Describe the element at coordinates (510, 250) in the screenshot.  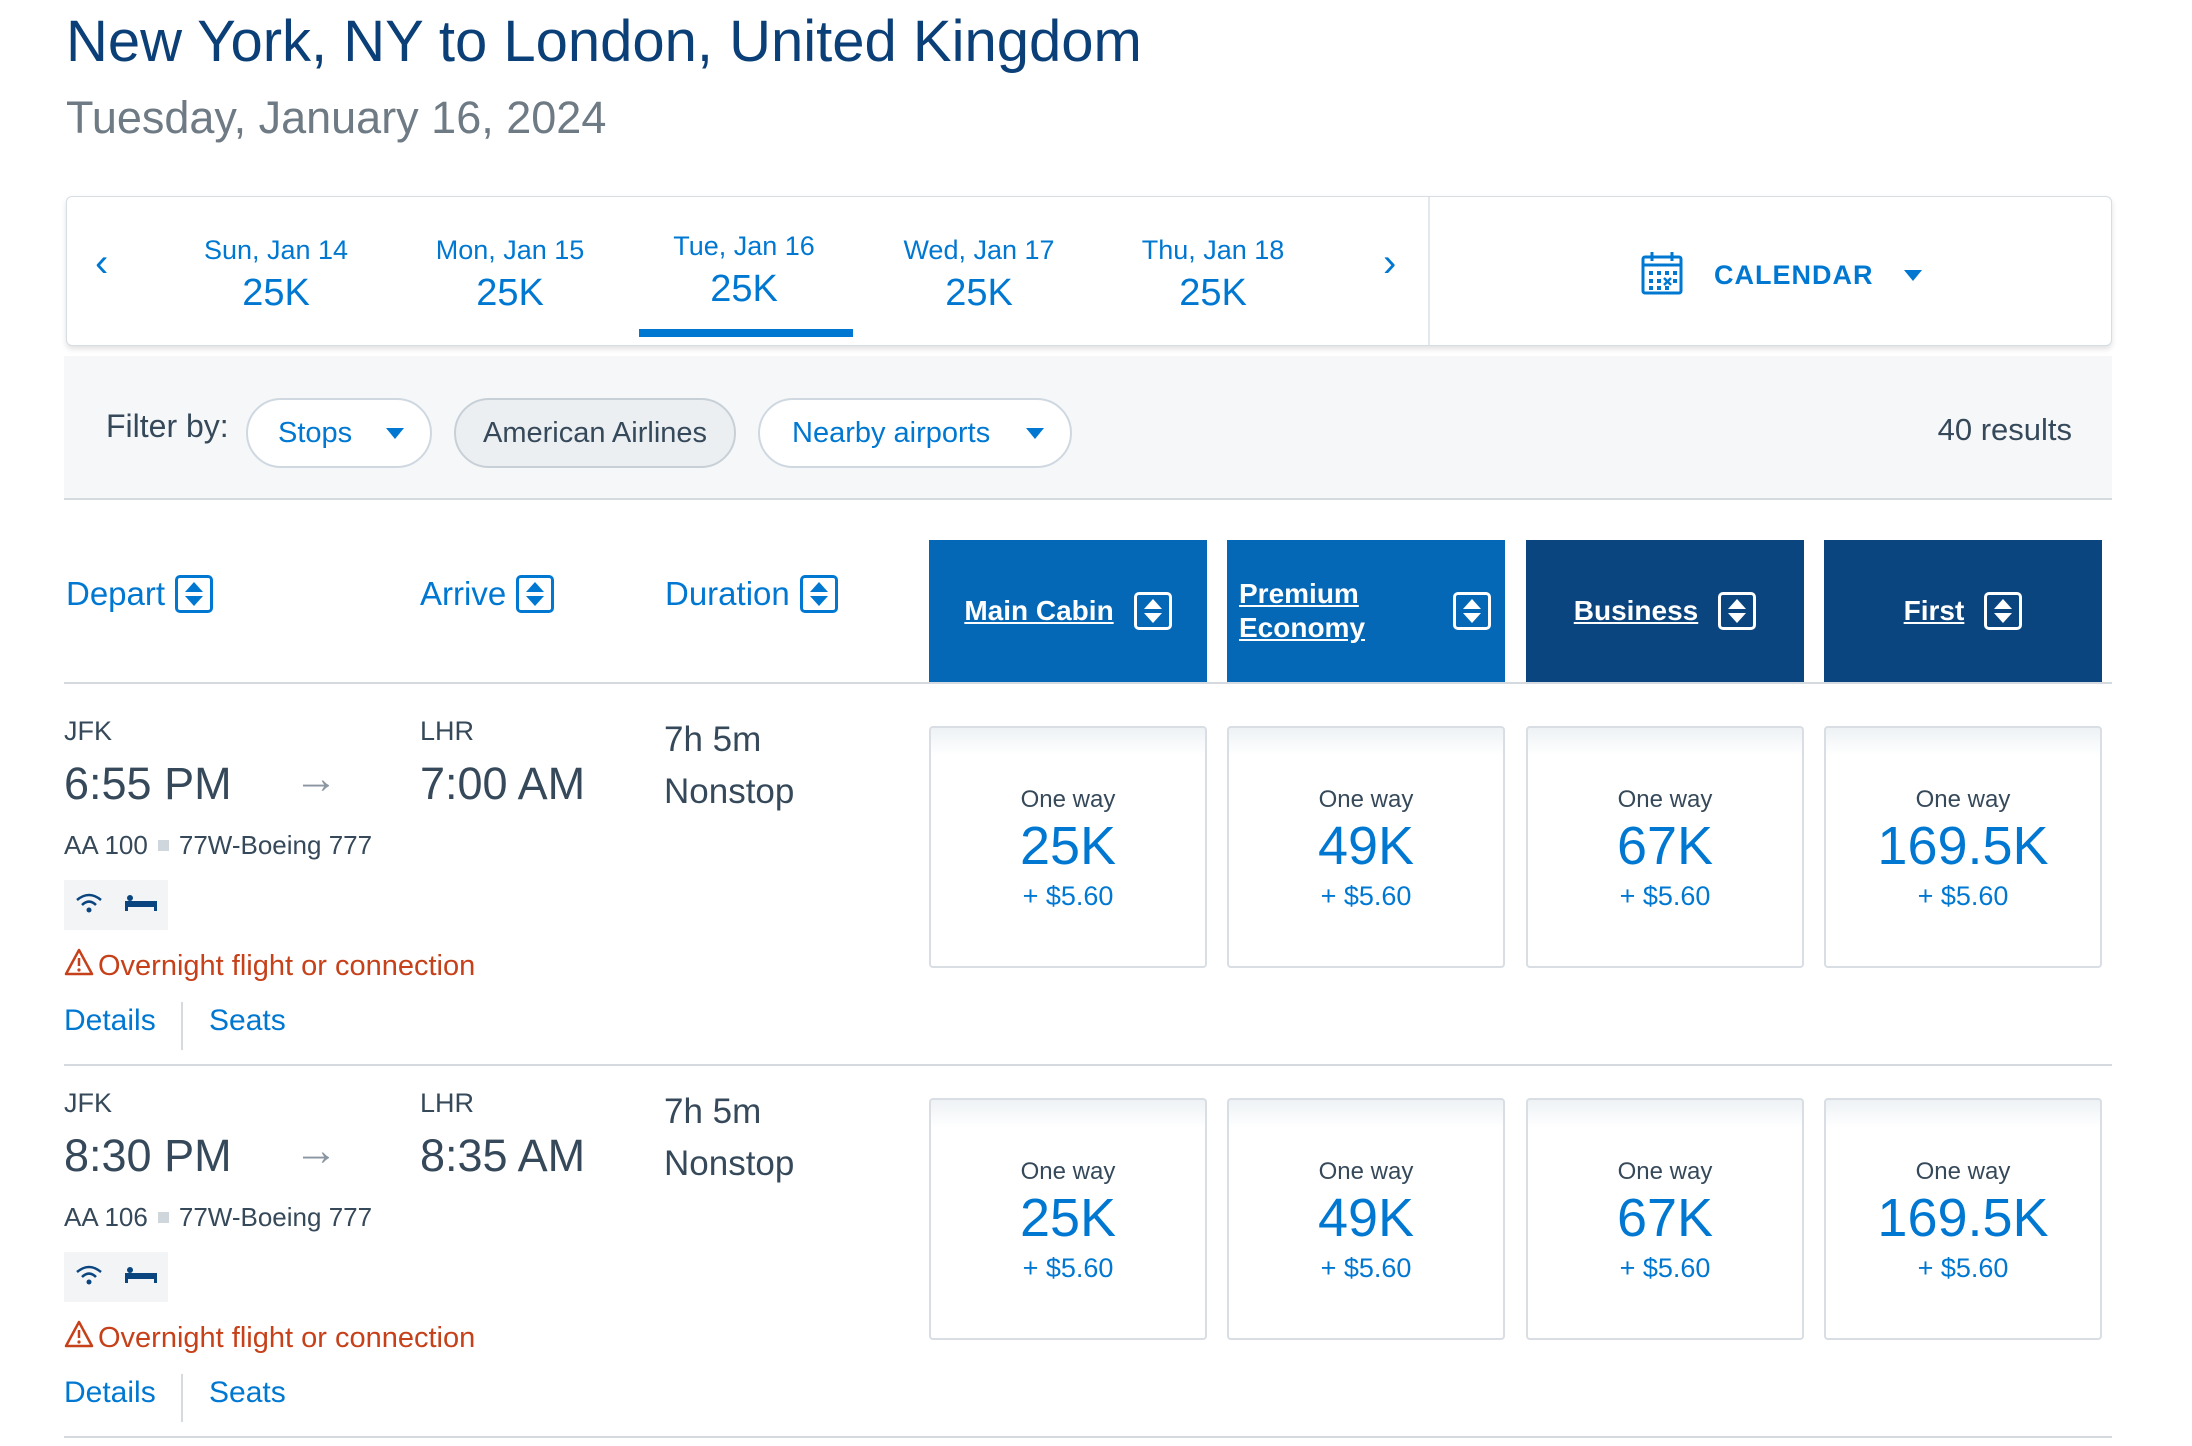
I see `date-tab-label: Mon, Jan 15` at that location.